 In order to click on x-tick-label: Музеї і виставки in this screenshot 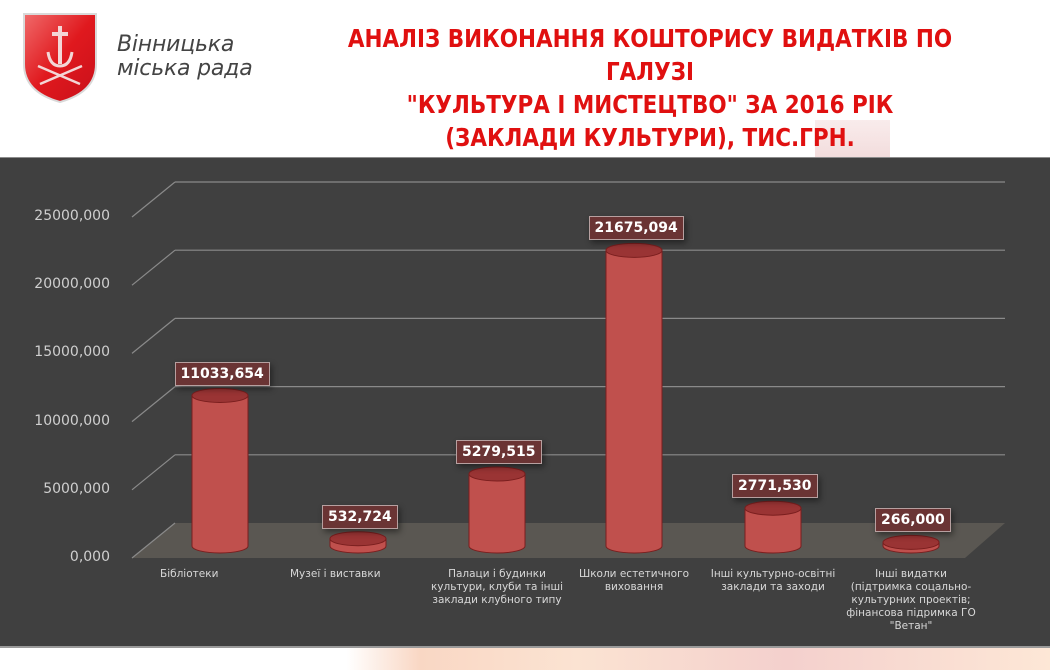, I will do `click(360, 574)`.